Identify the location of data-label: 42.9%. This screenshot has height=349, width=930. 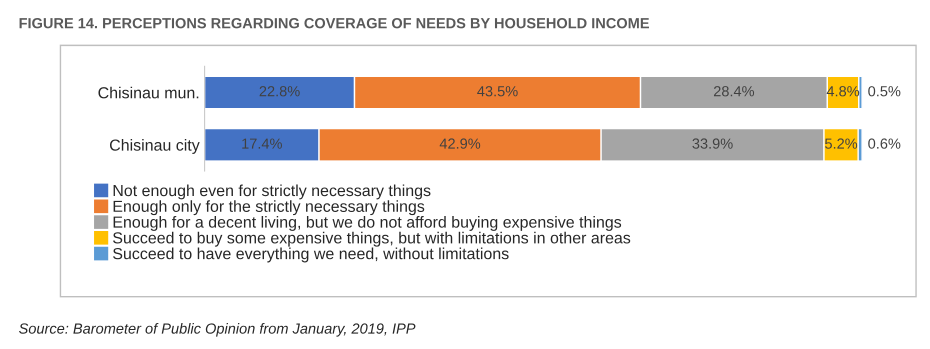
(460, 143).